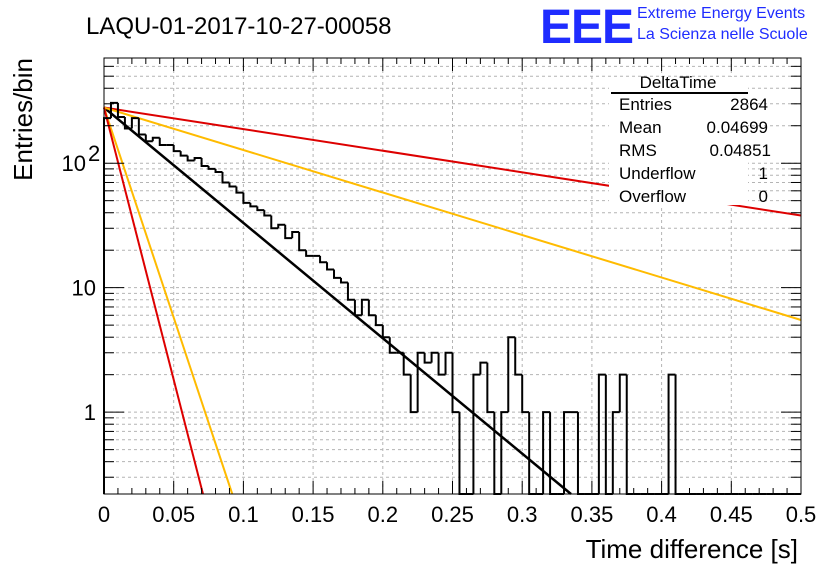 This screenshot has width=836, height=572. What do you see at coordinates (522, 514) in the screenshot?
I see `x-tick-label: 0.3` at bounding box center [522, 514].